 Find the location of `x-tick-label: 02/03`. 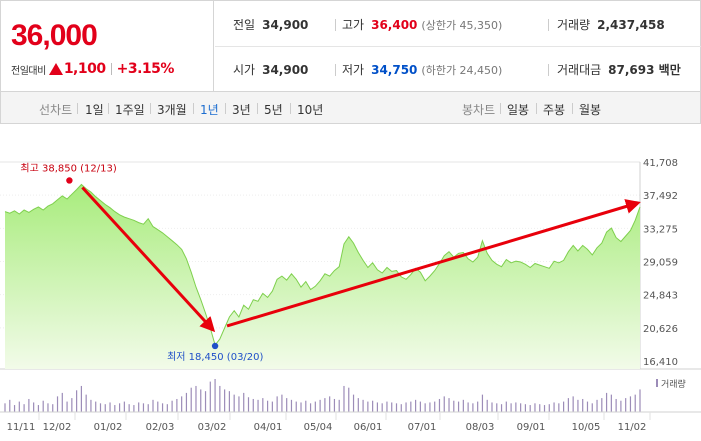

x-tick-label: 02/03 is located at coordinates (160, 427).